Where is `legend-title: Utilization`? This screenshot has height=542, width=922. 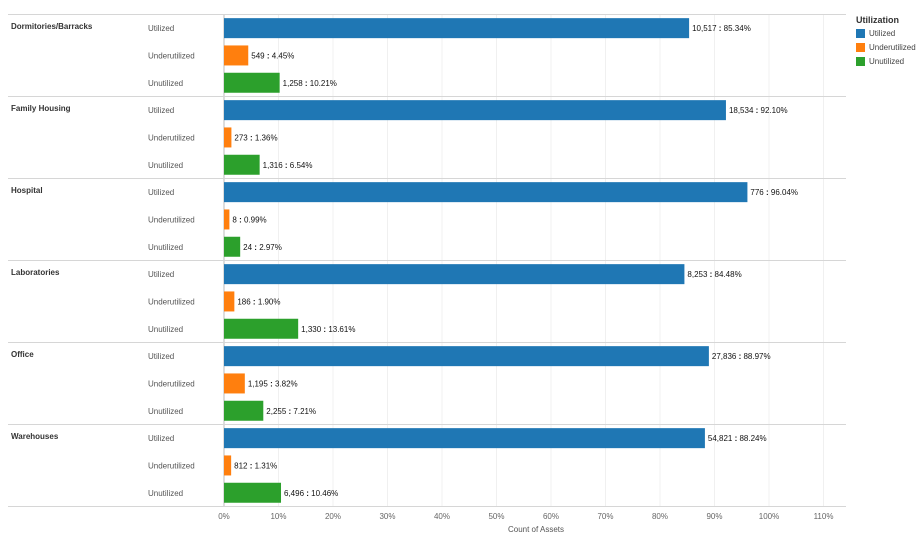
legend-title: Utilization is located at coordinates (877, 20).